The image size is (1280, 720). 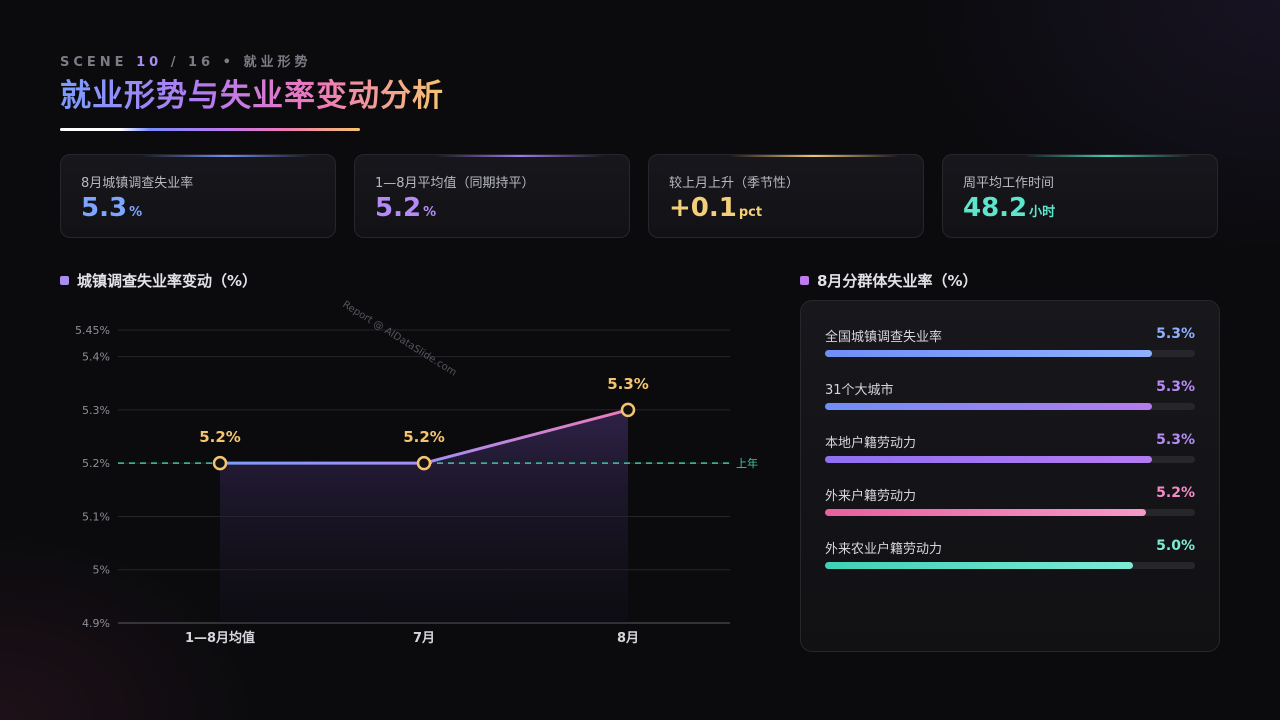 What do you see at coordinates (398, 208) in the screenshot?
I see `kpi-number: 5.2` at bounding box center [398, 208].